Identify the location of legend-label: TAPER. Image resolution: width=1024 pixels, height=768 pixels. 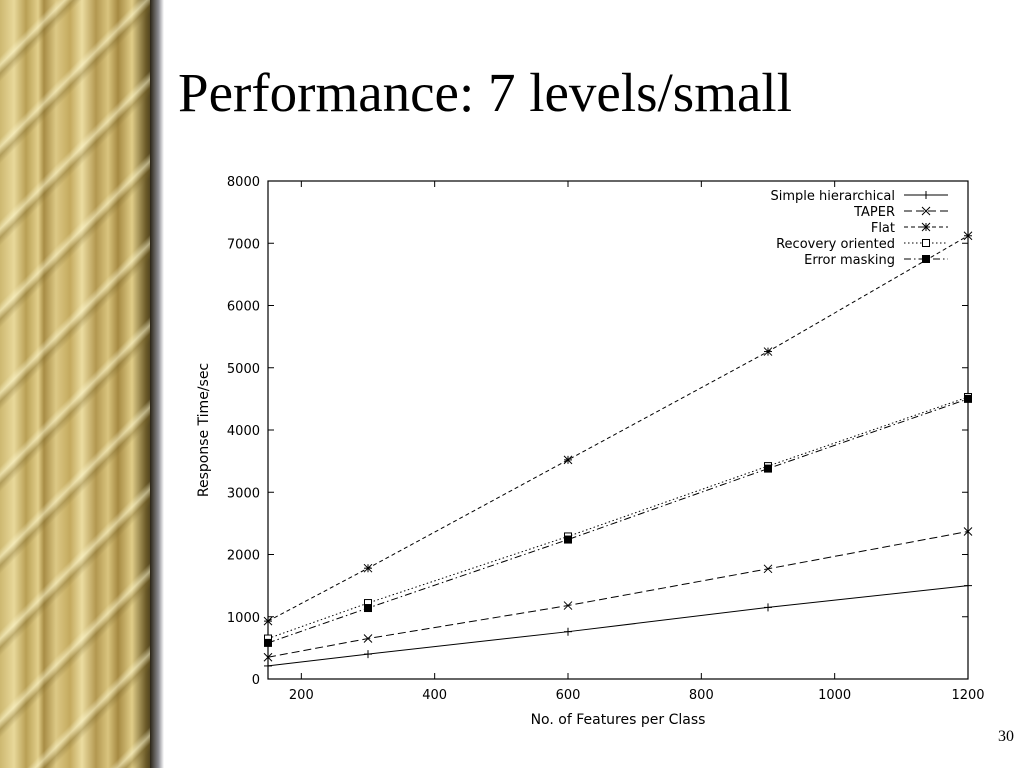
(874, 212).